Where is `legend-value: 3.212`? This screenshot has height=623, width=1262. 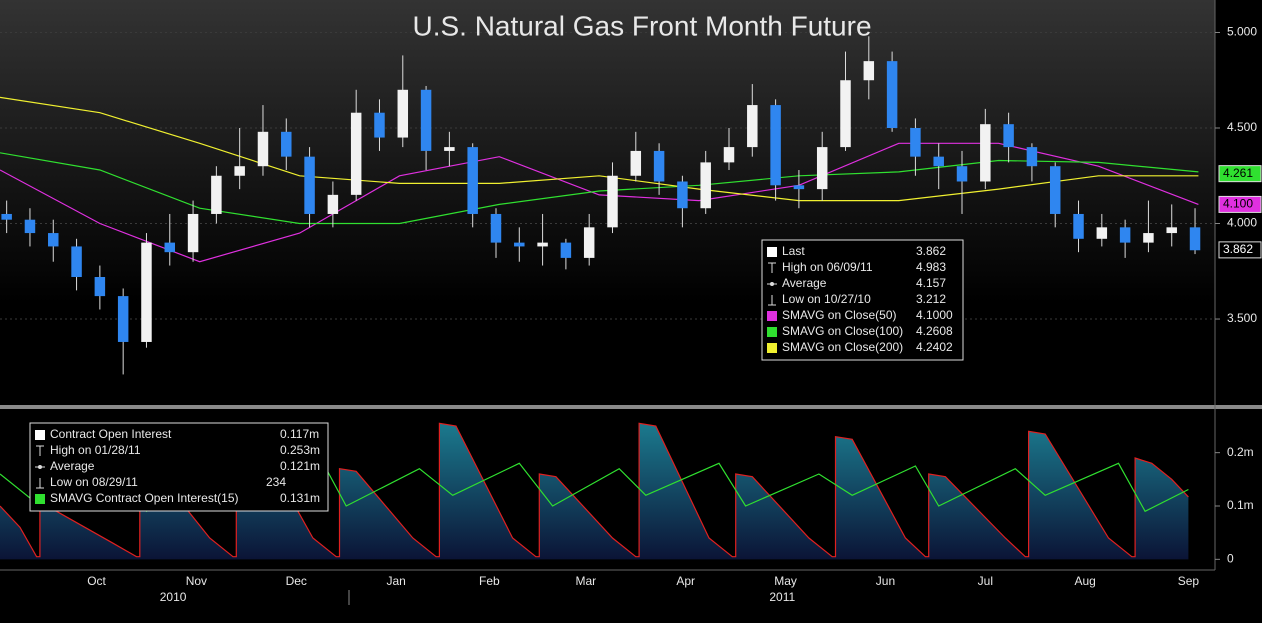 legend-value: 3.212 is located at coordinates (931, 299).